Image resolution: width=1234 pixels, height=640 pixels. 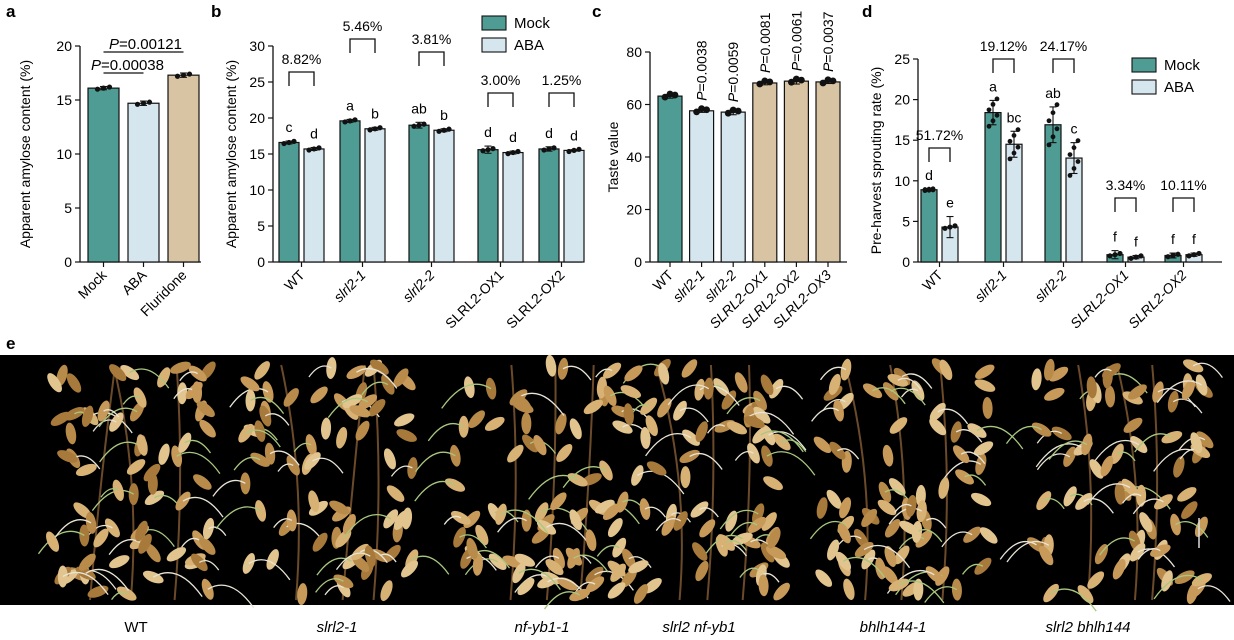 I want to click on p-value-label: P=0.0037, so click(x=828, y=41).